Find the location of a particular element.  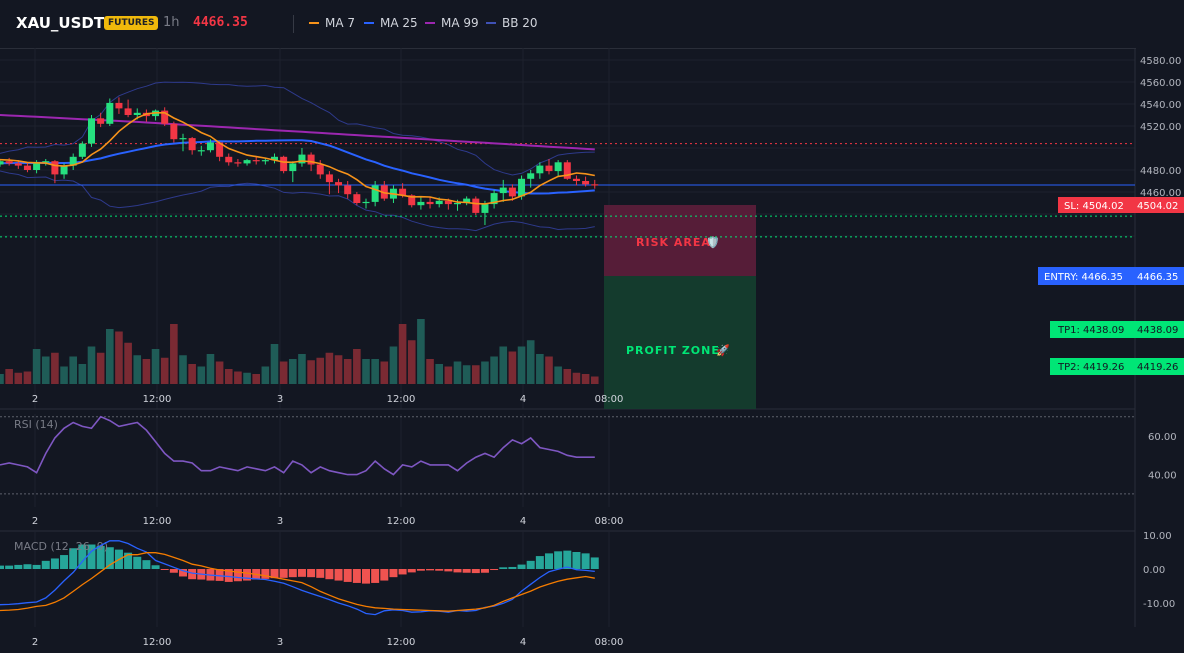

rsi-title: RSI (14) is located at coordinates (36, 424).